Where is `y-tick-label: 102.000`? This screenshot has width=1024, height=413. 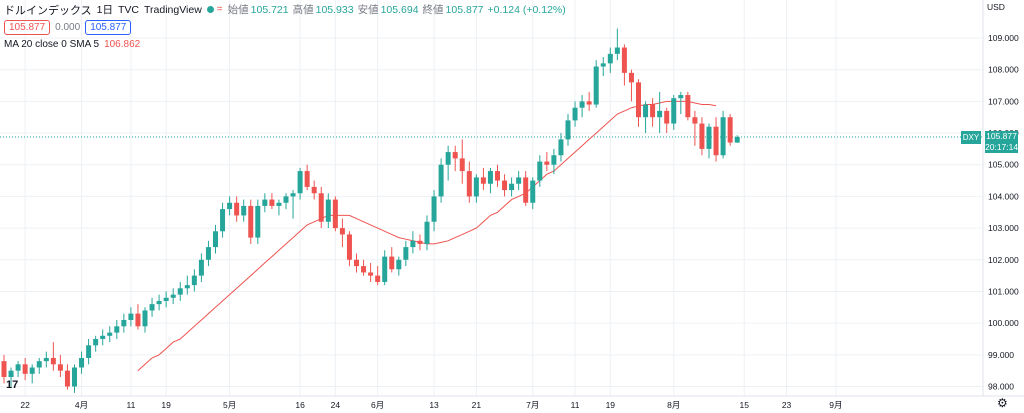
y-tick-label: 102.000 is located at coordinates (1003, 260).